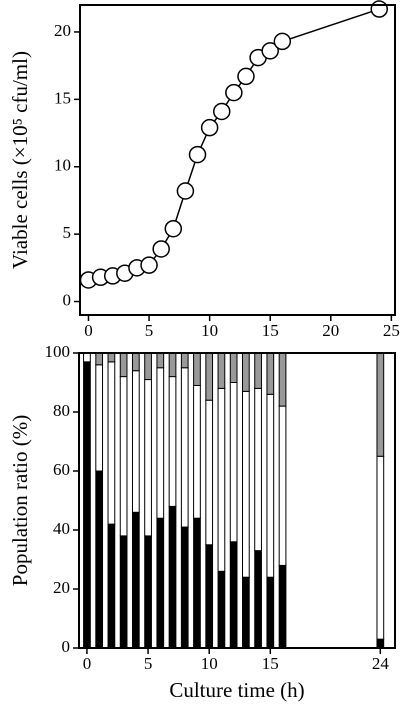 Image resolution: width=400 pixels, height=708 pixels. What do you see at coordinates (20, 500) in the screenshot?
I see `y-axis-label: Population ratio (%)` at bounding box center [20, 500].